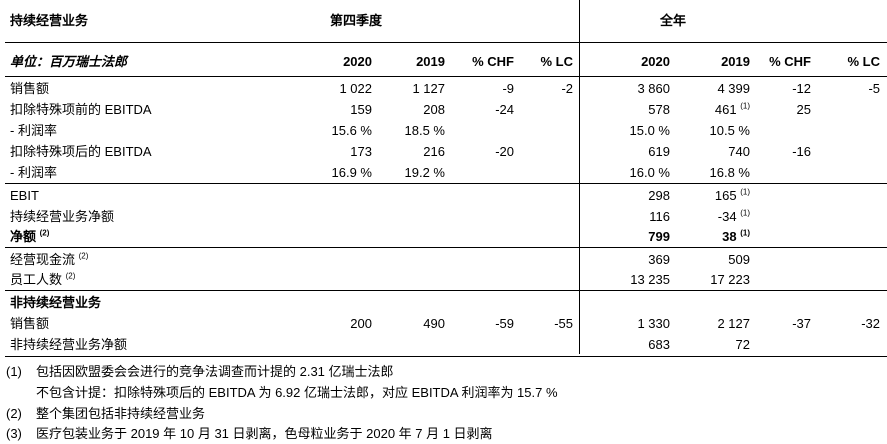  Describe the element at coordinates (557, 61) in the screenshot. I see `col-q4-pct-lc: % LC` at that location.